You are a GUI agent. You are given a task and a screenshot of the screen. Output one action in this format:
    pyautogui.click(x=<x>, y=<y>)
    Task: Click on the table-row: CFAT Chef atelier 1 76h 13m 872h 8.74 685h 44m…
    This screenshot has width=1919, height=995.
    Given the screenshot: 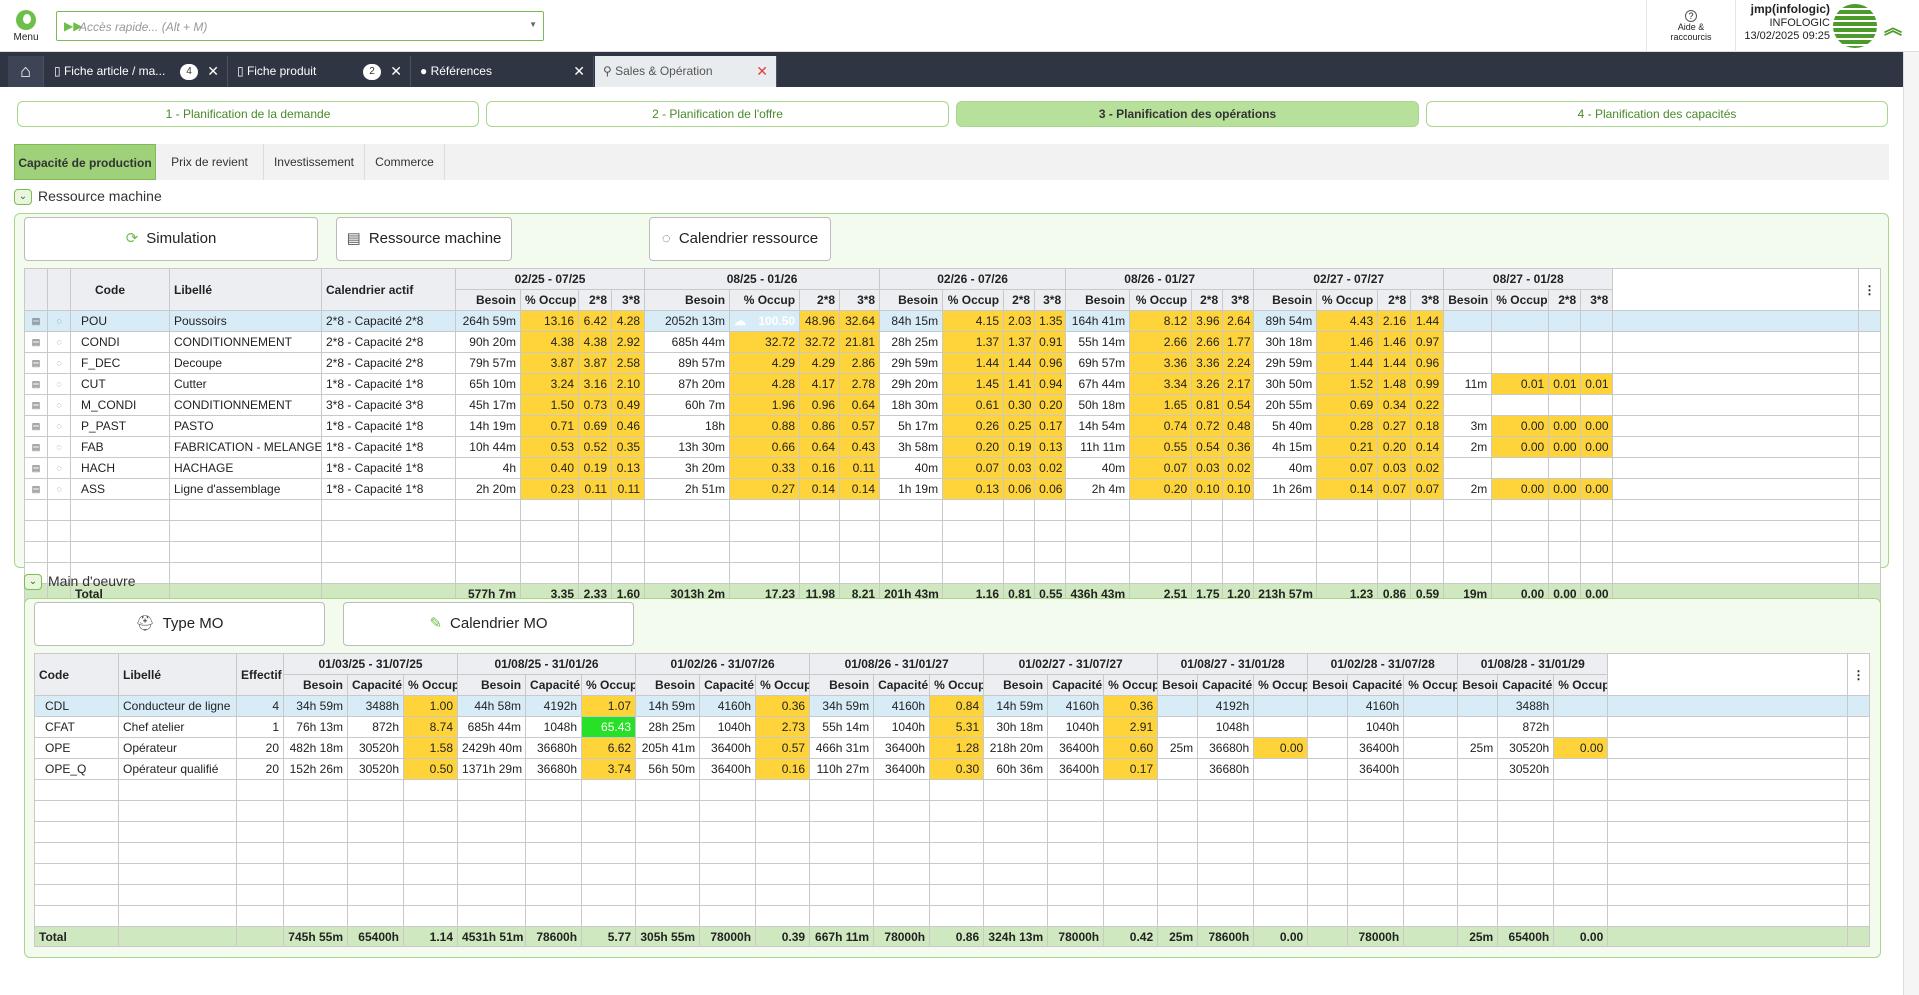 What is the action you would take?
    pyautogui.click(x=952, y=727)
    